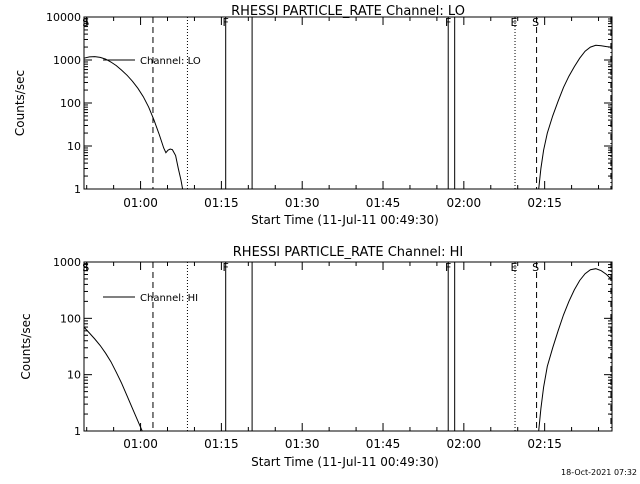 The height and width of the screenshot is (484, 640). Describe the element at coordinates (348, 11) in the screenshot. I see `chart-title: RHESSI PARTICLE_RATE Channel: LO` at that location.